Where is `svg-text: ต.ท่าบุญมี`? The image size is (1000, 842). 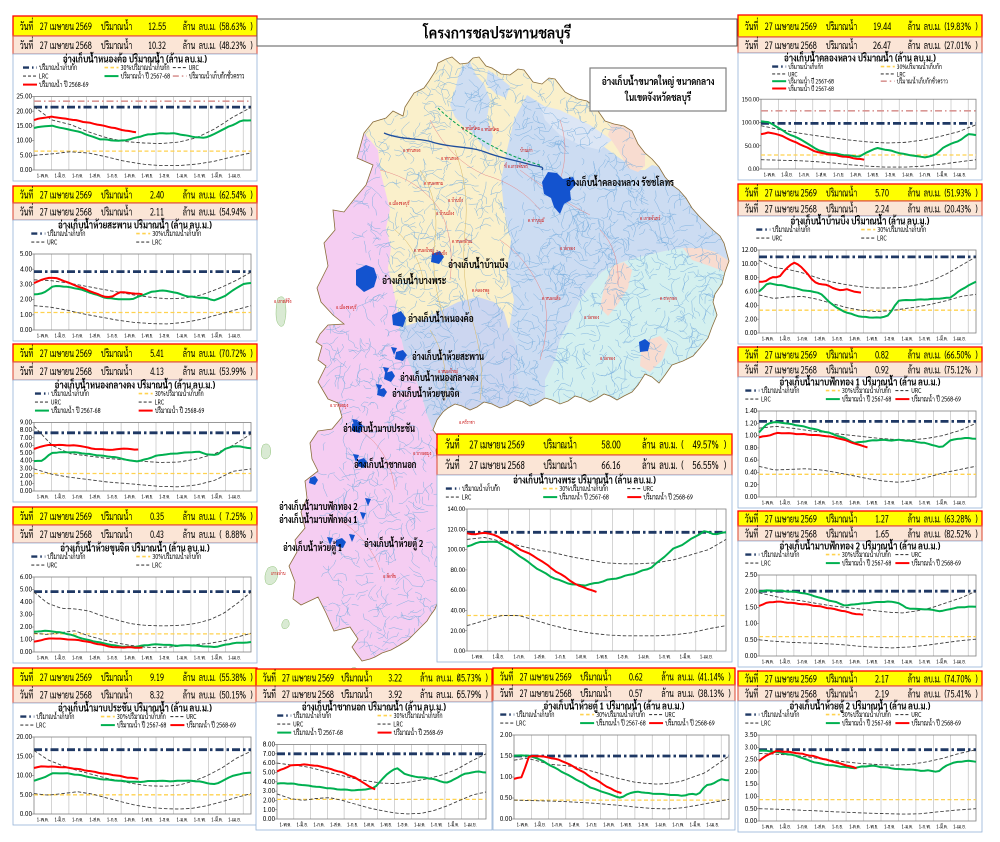
svg-text: ต.ท่าบุญมี is located at coordinates (536, 220).